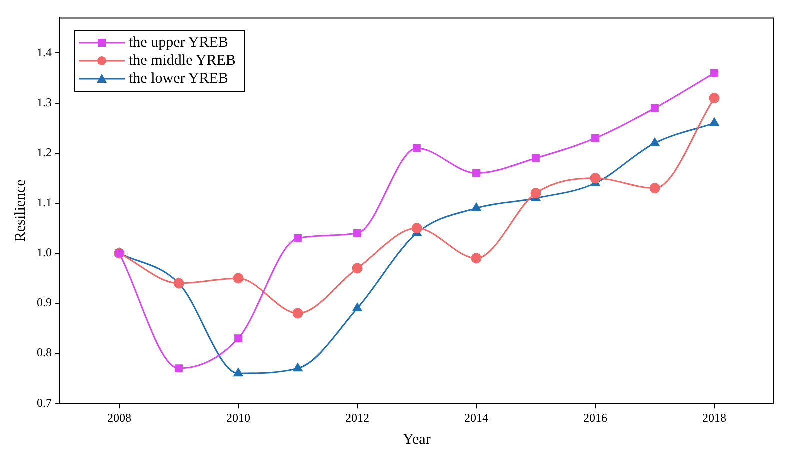  Describe the element at coordinates (238, 417) in the screenshot. I see `x-tick-label: 2010` at that location.